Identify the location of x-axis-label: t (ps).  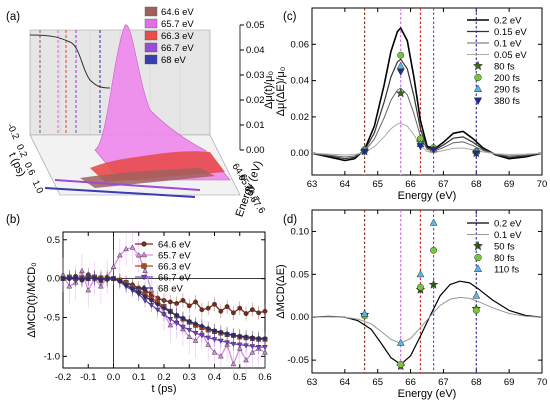
(163, 389).